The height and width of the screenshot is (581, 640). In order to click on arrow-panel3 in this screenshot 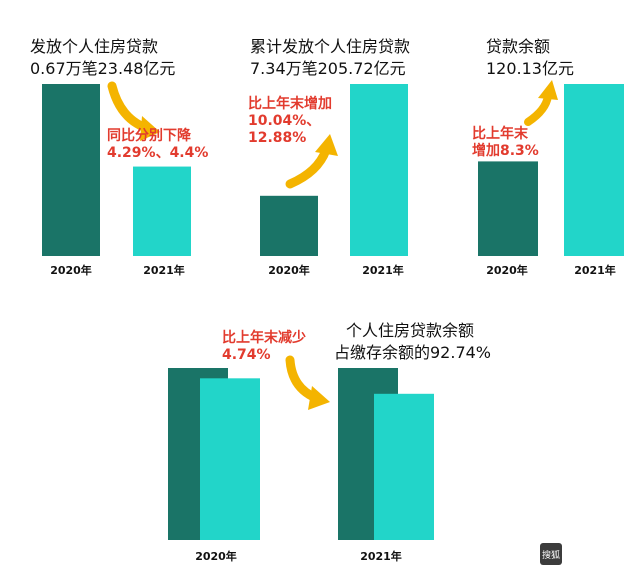, I will do `click(541, 103)`.